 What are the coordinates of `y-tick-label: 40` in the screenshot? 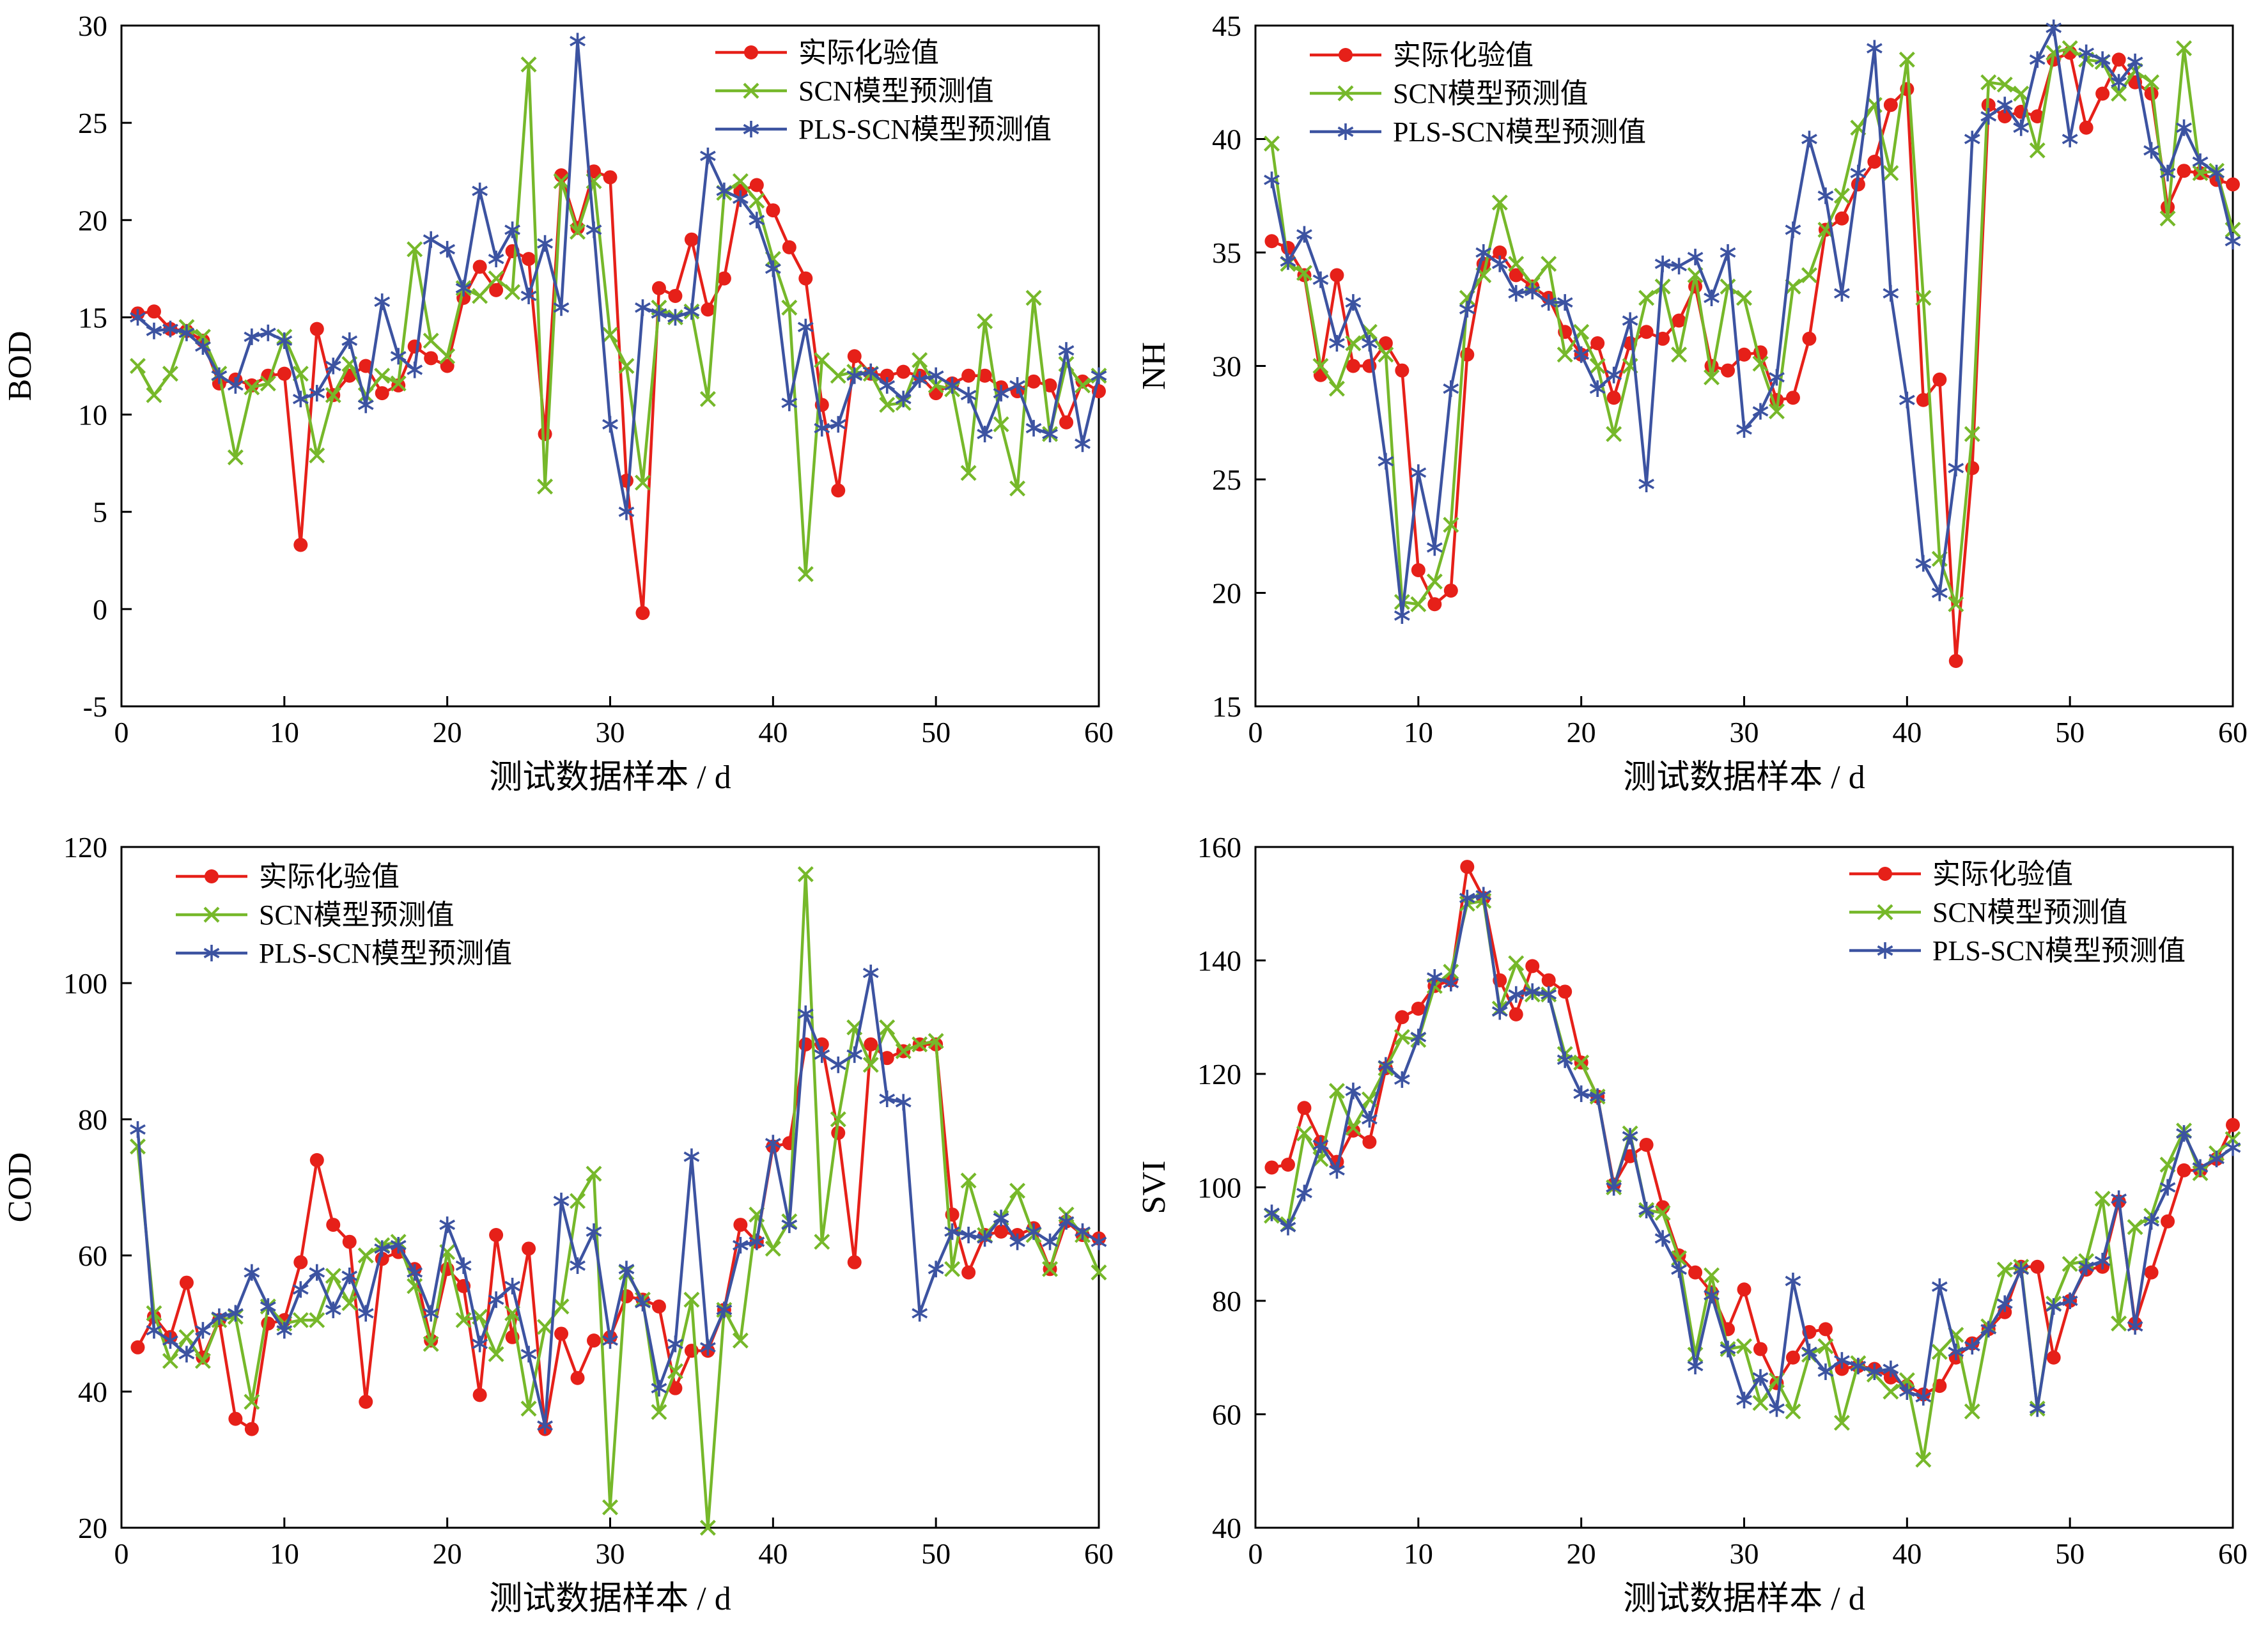 It's located at (1226, 1528).